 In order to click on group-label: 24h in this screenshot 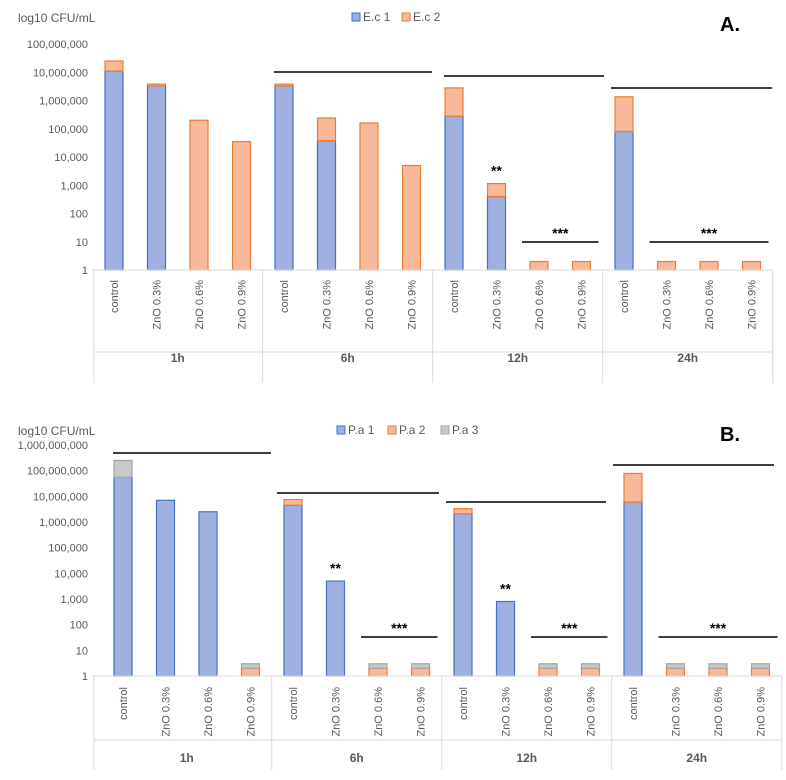, I will do `click(687, 358)`.